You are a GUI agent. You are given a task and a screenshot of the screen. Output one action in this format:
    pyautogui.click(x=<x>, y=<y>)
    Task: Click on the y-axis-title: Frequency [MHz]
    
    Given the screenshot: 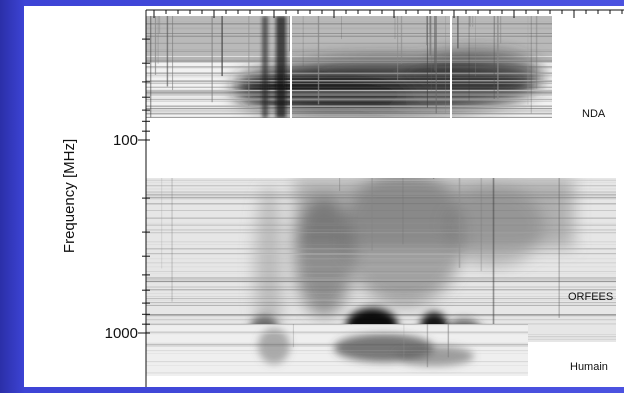 What is the action you would take?
    pyautogui.click(x=69, y=196)
    